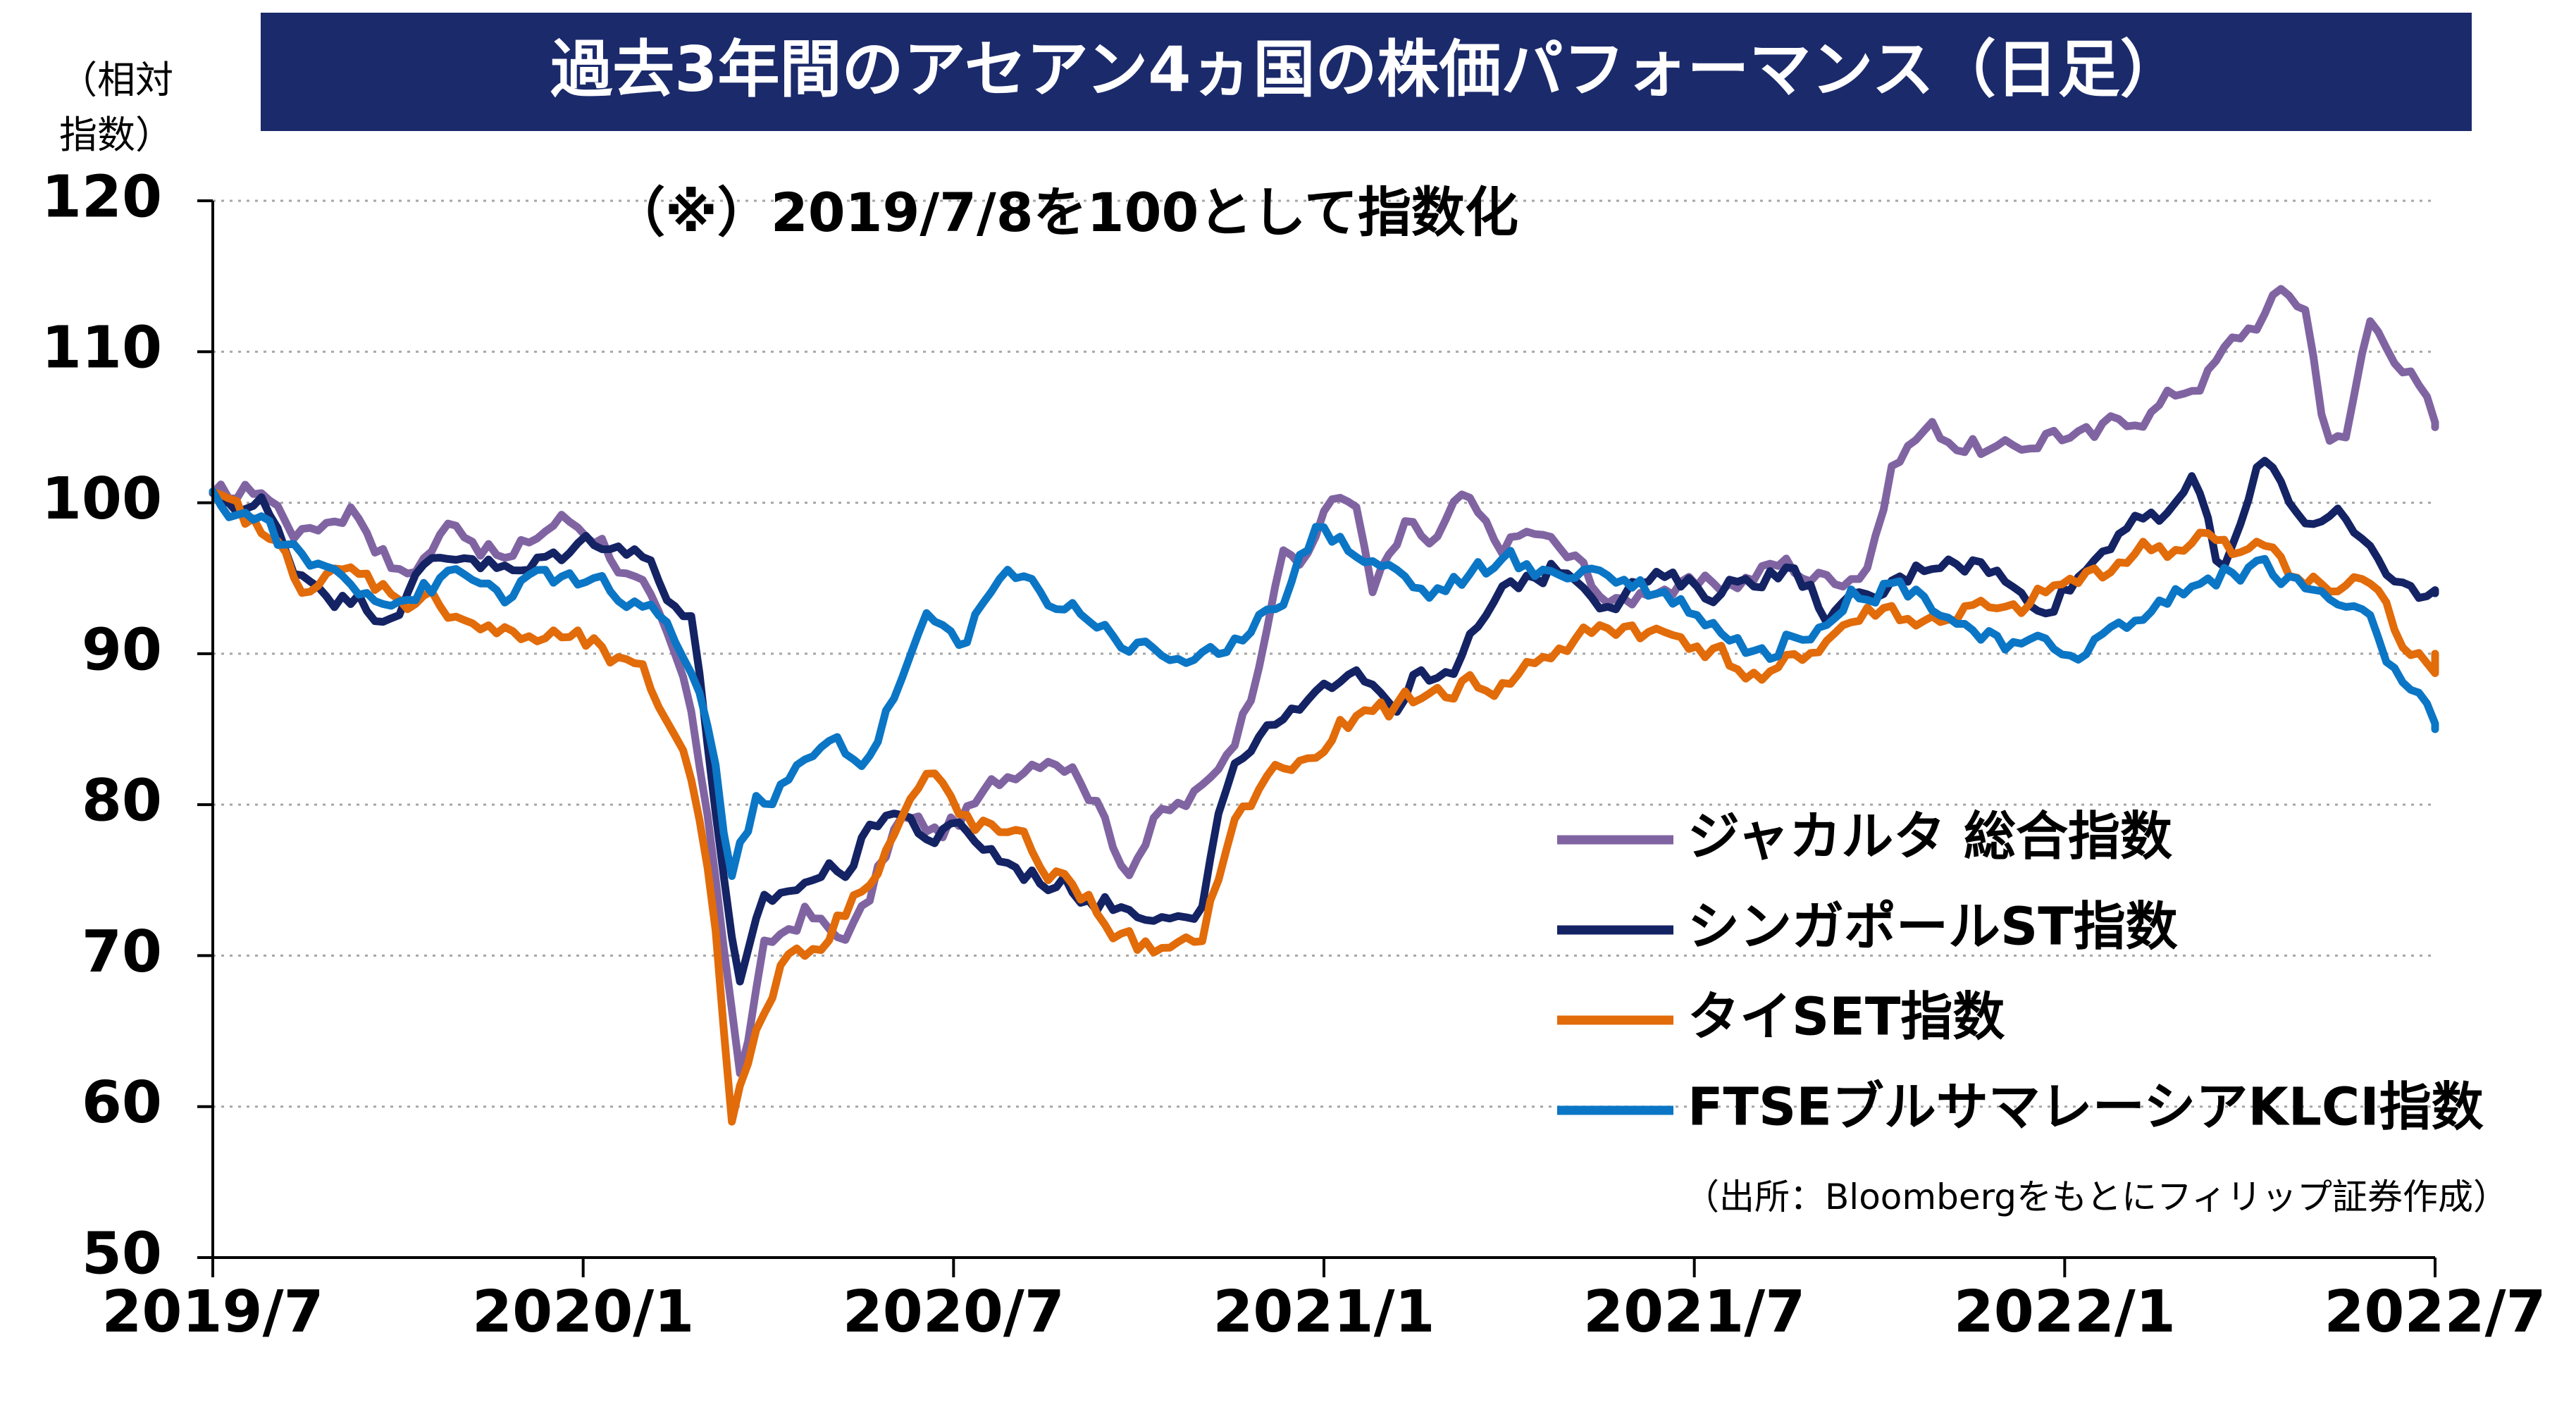 The width and height of the screenshot is (2576, 1402). What do you see at coordinates (2065, 1312) in the screenshot?
I see `x-tick-label: 2022/1` at bounding box center [2065, 1312].